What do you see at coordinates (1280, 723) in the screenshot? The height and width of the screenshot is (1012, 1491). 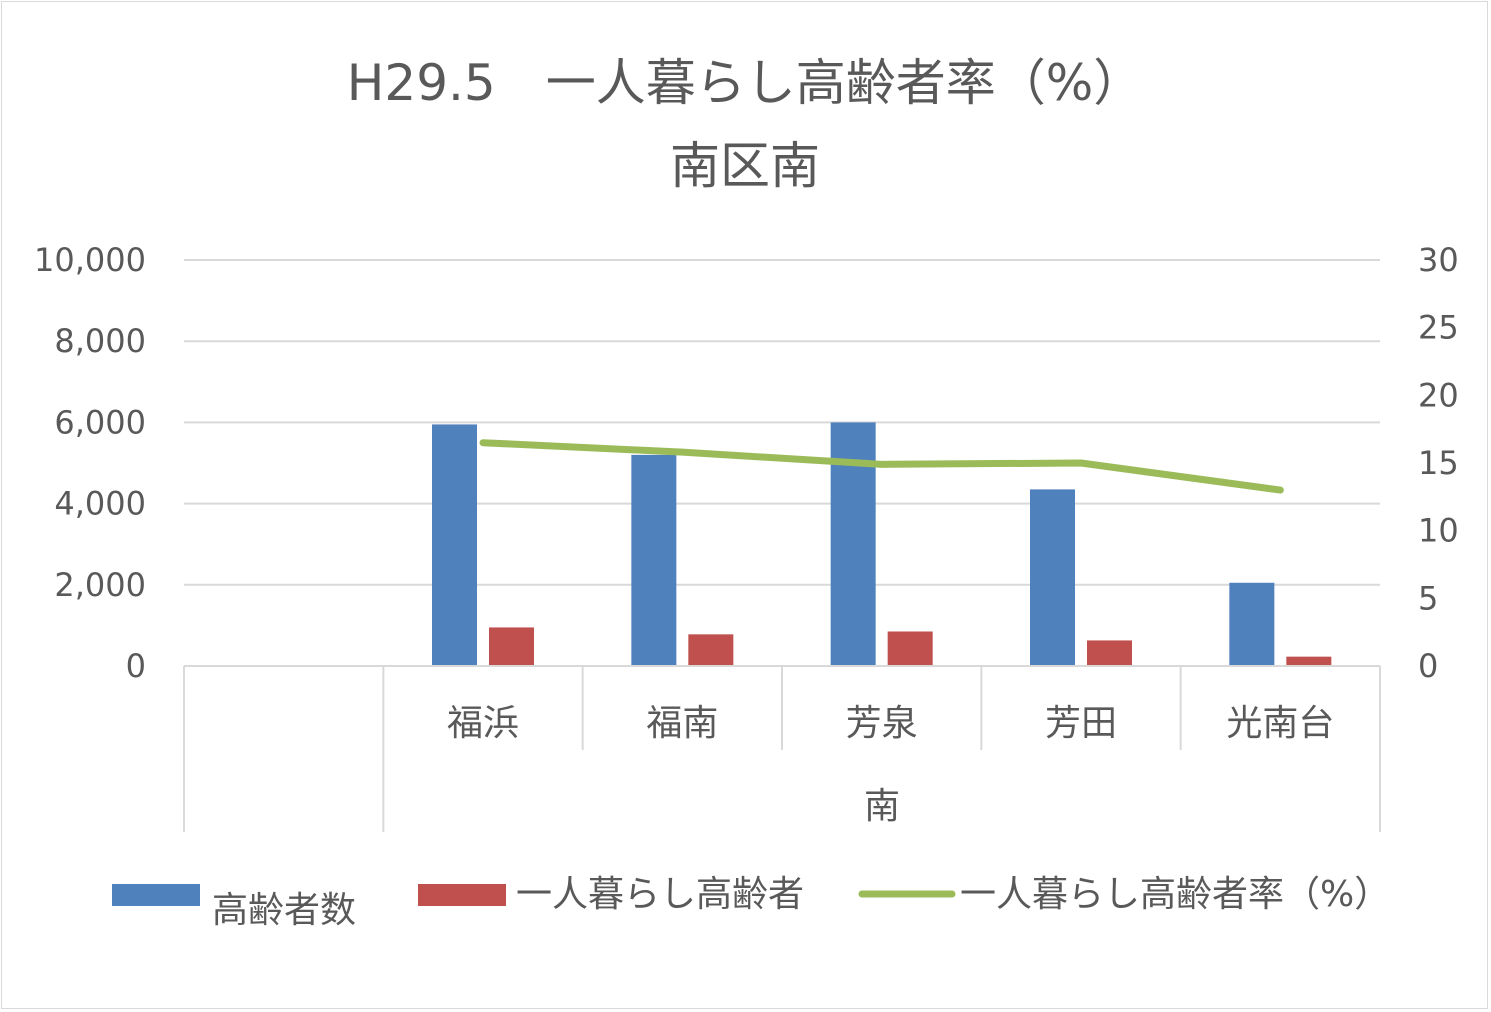 I see `category-label: 光南台` at bounding box center [1280, 723].